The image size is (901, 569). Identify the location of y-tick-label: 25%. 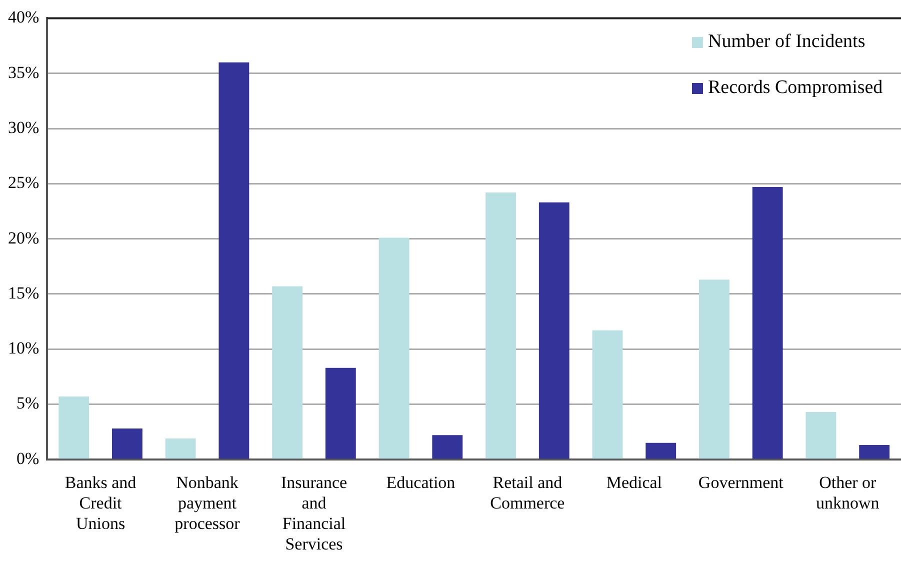
(24, 182).